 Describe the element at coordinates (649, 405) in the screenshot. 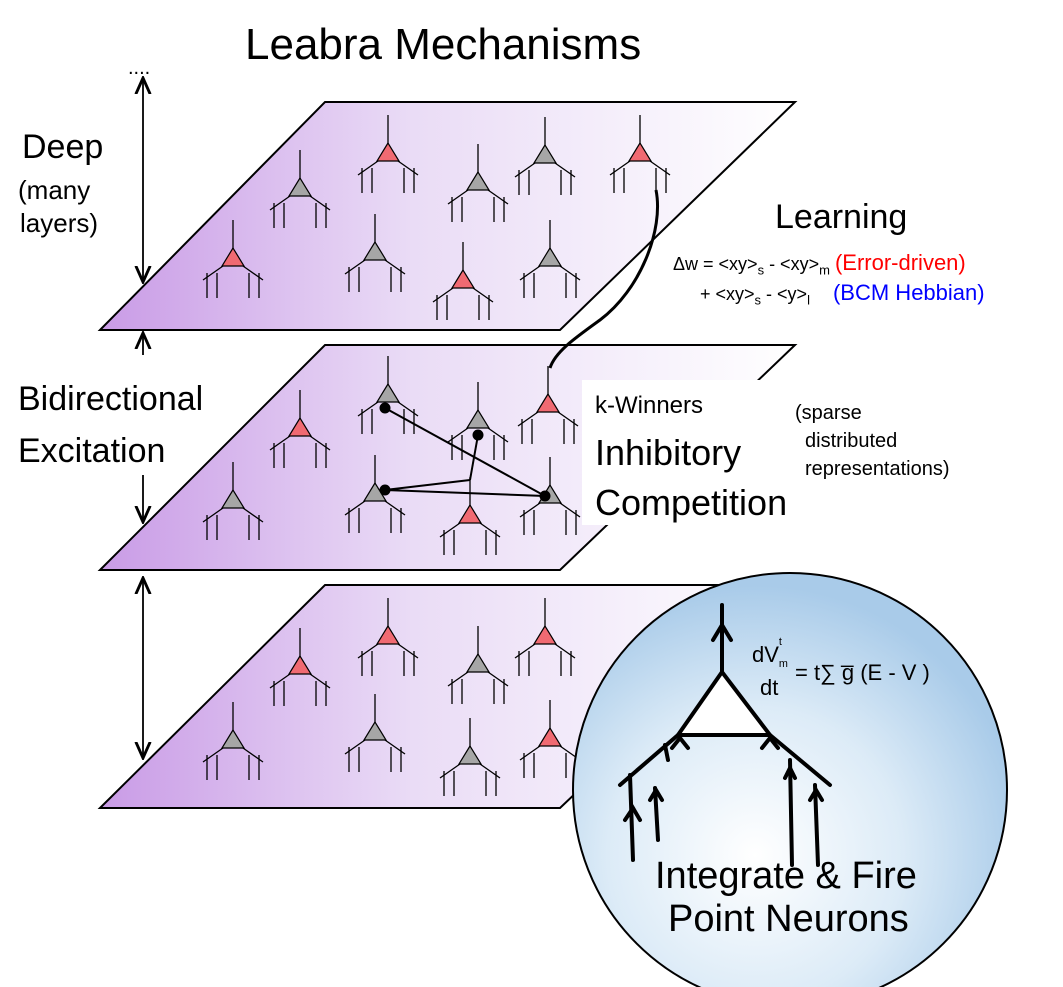

I see `kwta-line-1: k-Winners` at that location.